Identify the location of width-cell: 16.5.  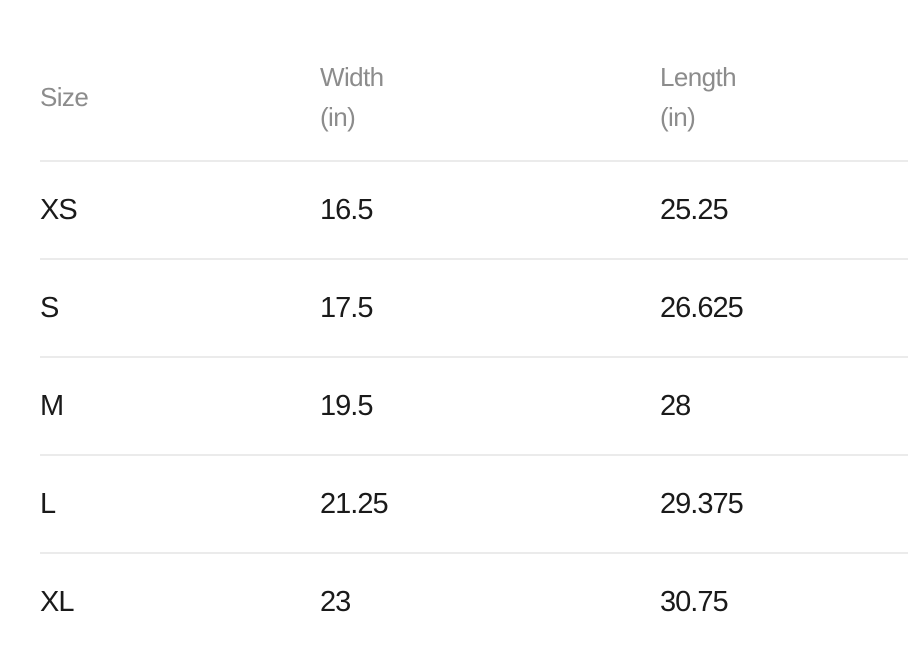
(346, 210).